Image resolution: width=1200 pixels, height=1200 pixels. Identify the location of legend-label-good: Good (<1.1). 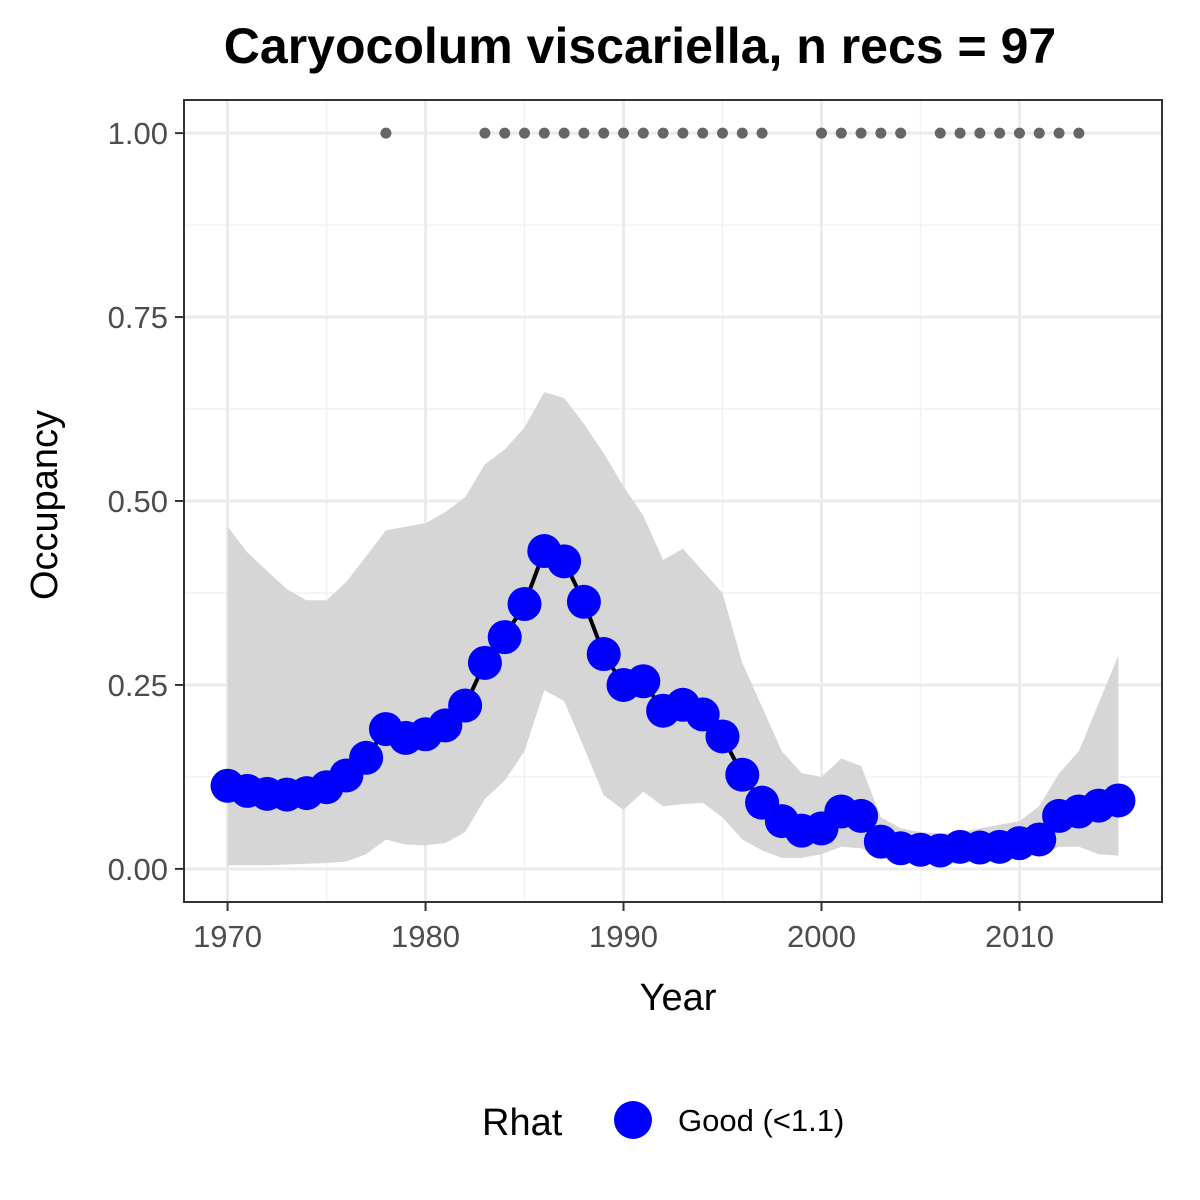
(761, 1120).